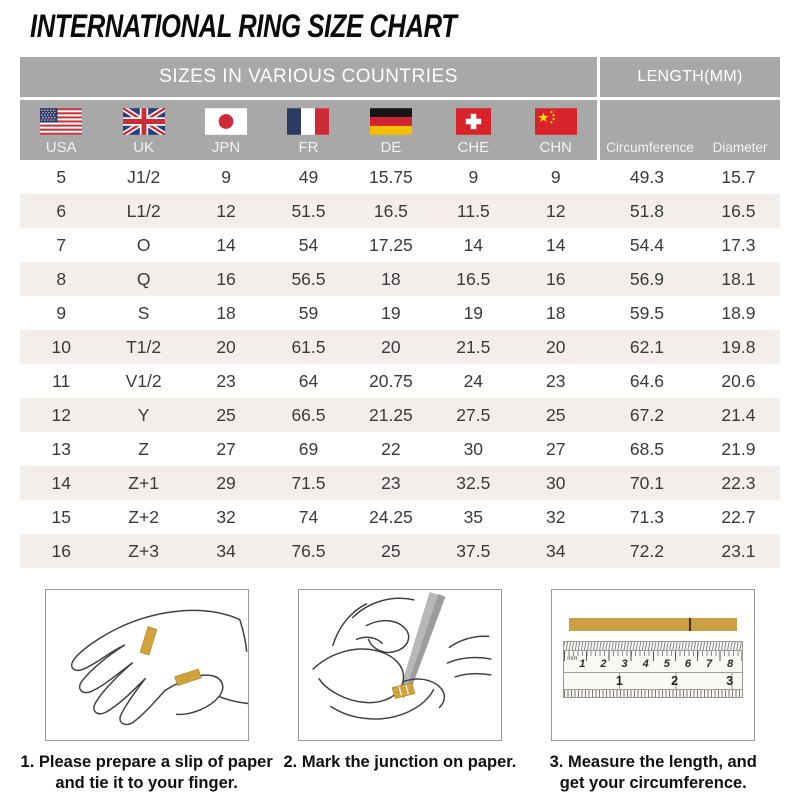  Describe the element at coordinates (243, 26) in the screenshot. I see `page-title: INTERNATIONAL RING SIZE CHART` at that location.